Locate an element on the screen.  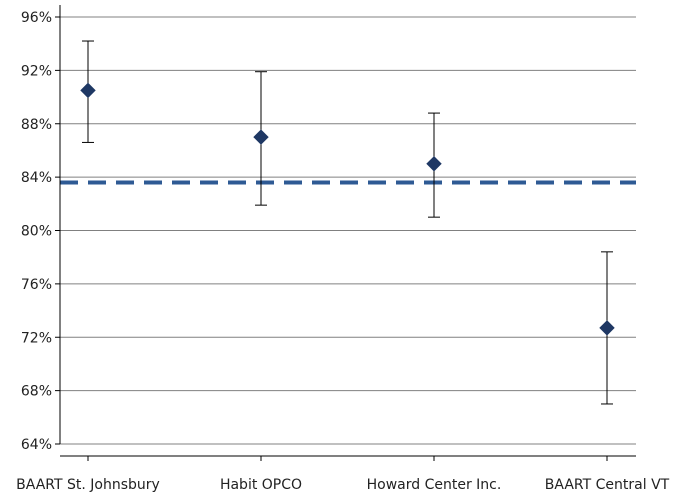
x-category-label: BAART Central VT is located at coordinates (607, 485).